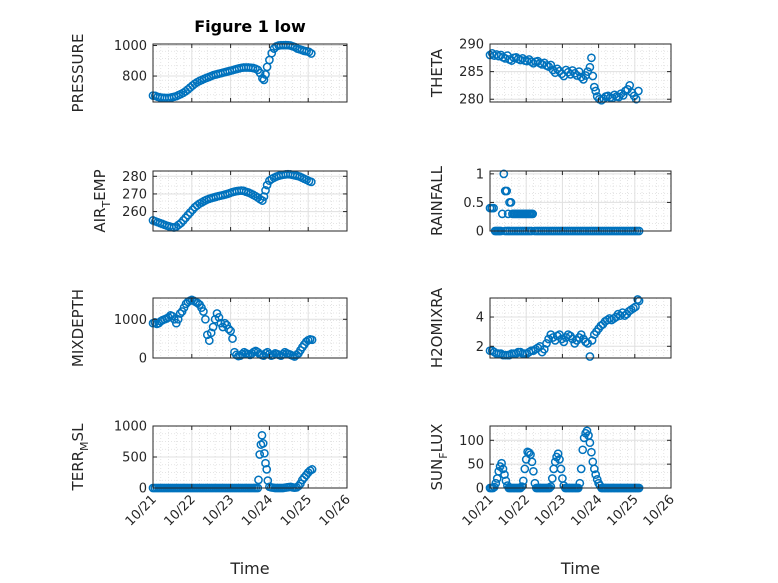  What do you see at coordinates (80, 457) in the screenshot?
I see `y-axis-label: TERRMSL` at bounding box center [80, 457].